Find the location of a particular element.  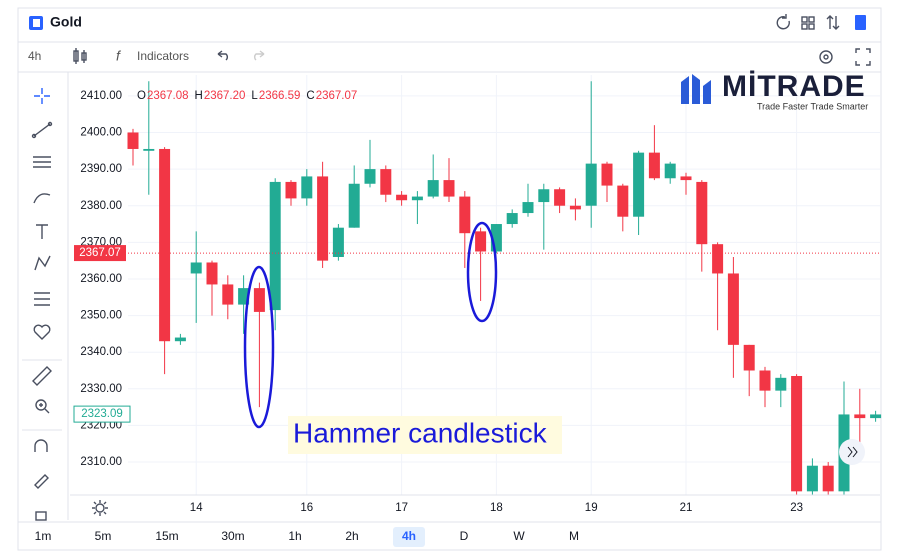

scroll-icon is located at coordinates (852, 452).